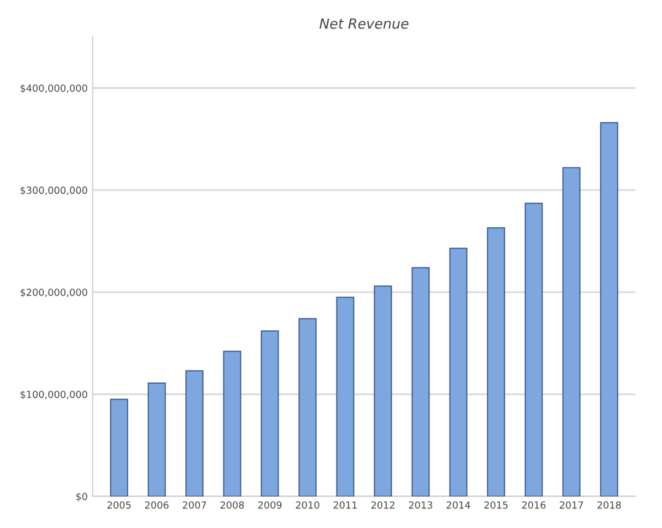 This screenshot has width=662, height=528. Describe the element at coordinates (82, 497) in the screenshot. I see `y-tick-label: $0` at that location.